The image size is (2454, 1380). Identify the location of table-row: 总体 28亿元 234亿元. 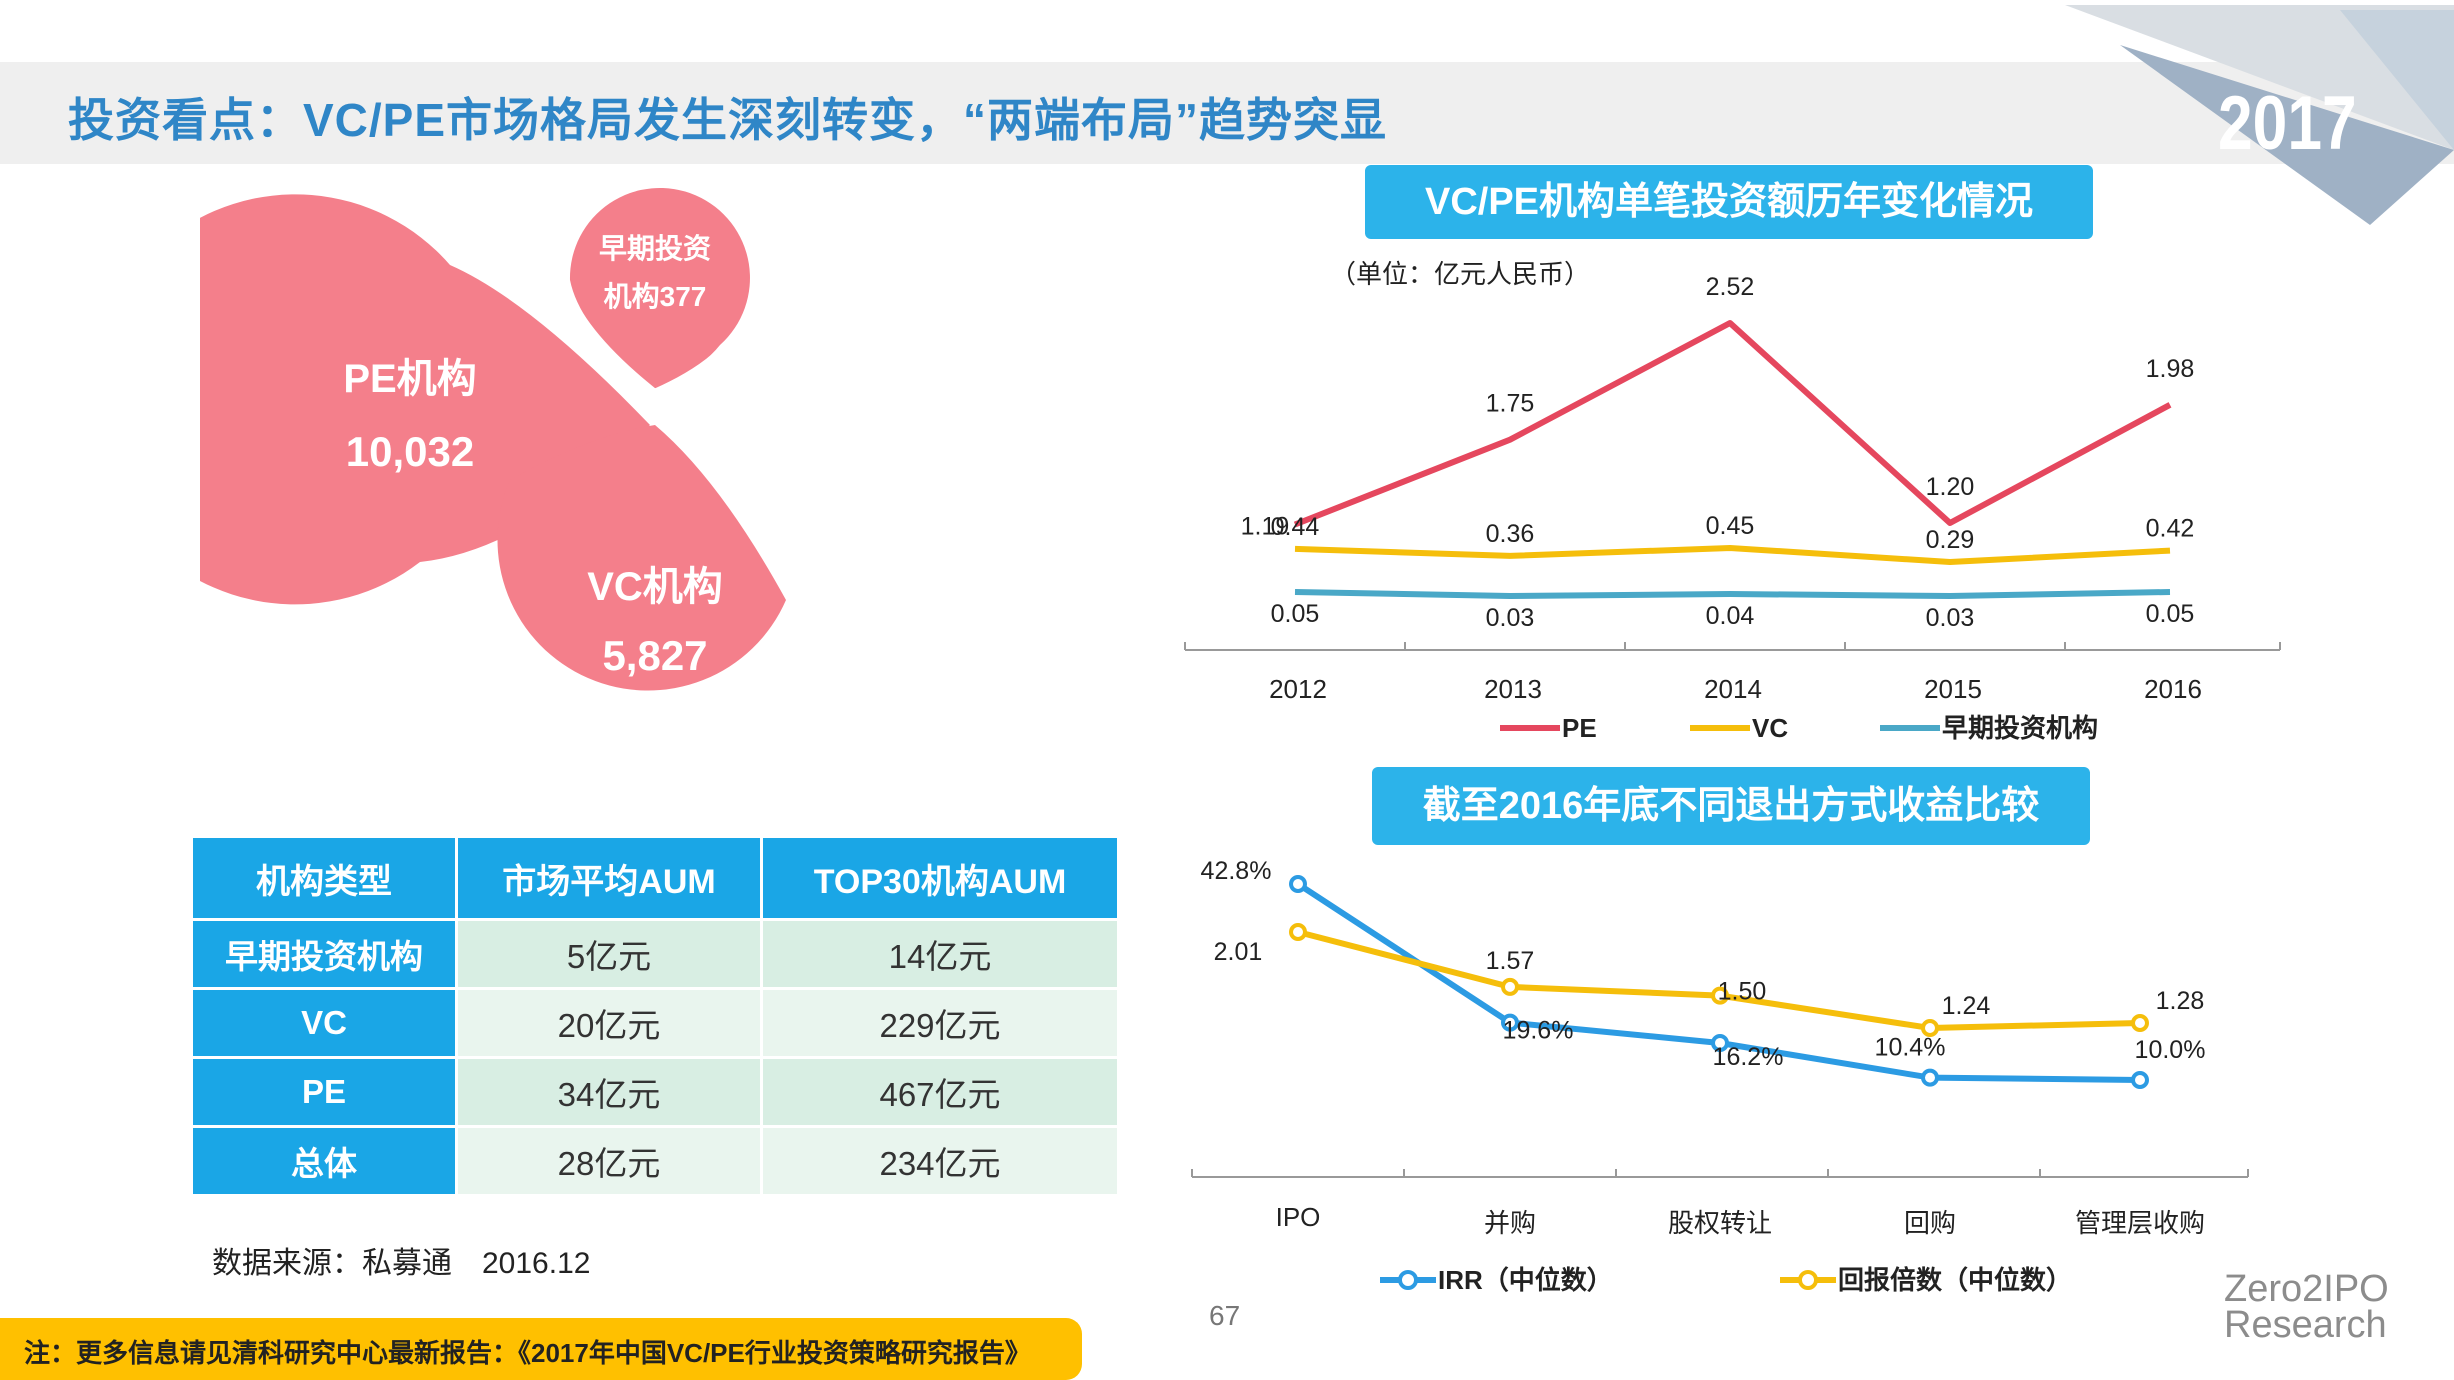
(655, 1161).